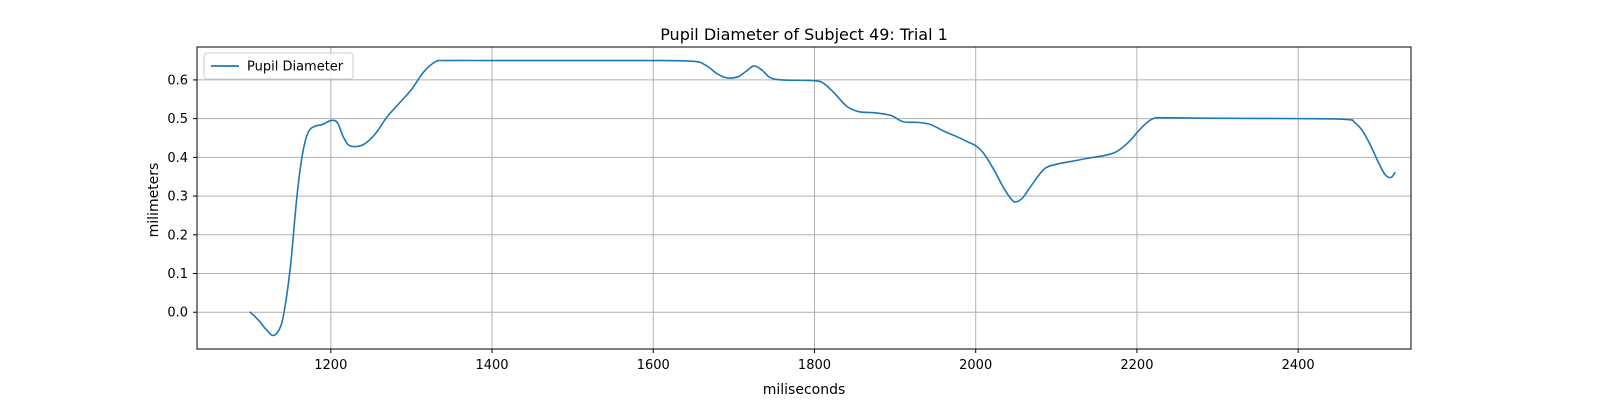  Describe the element at coordinates (177, 80) in the screenshot. I see `y-tick-label: 0.6` at that location.